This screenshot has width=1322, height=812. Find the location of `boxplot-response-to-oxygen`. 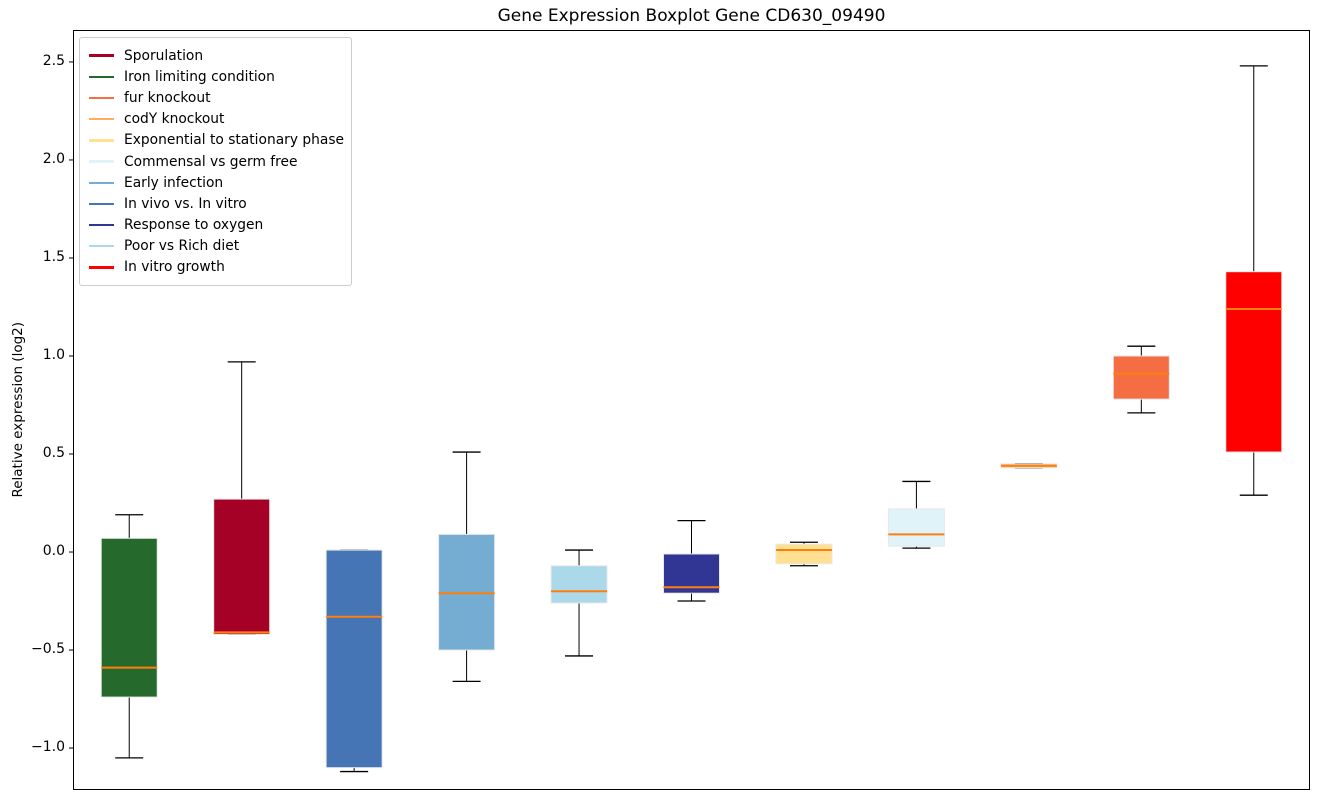

boxplot-response-to-oxygen is located at coordinates (691, 561).